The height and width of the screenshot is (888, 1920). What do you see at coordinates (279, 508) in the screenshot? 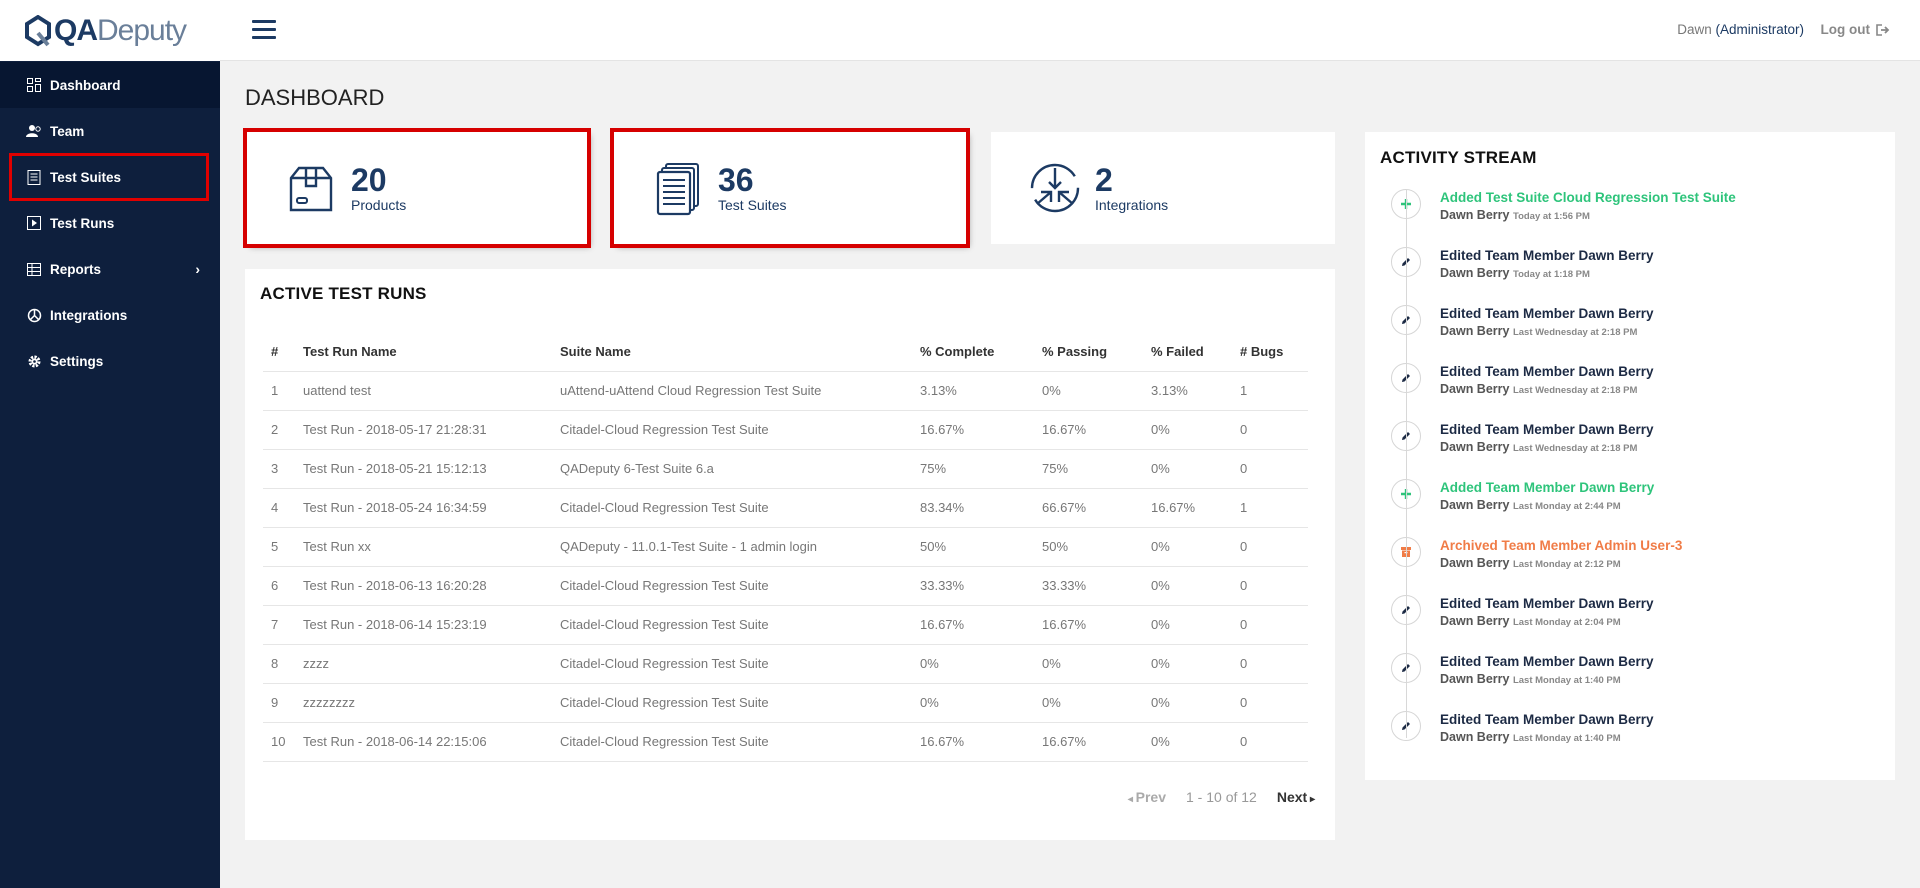
I see `table-cell: 4` at bounding box center [279, 508].